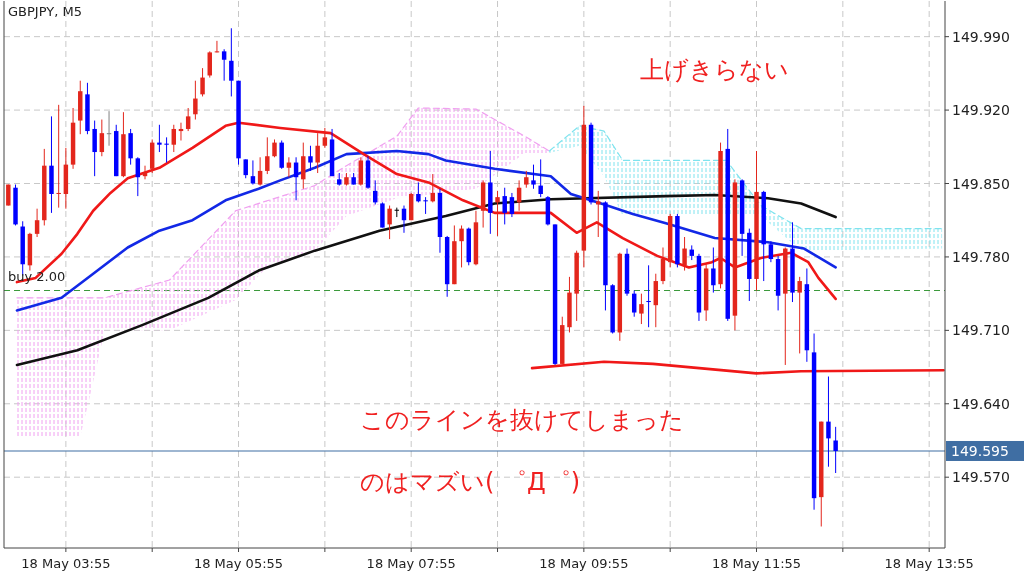  I want to click on y-tick-label: 149.850, so click(981, 183).